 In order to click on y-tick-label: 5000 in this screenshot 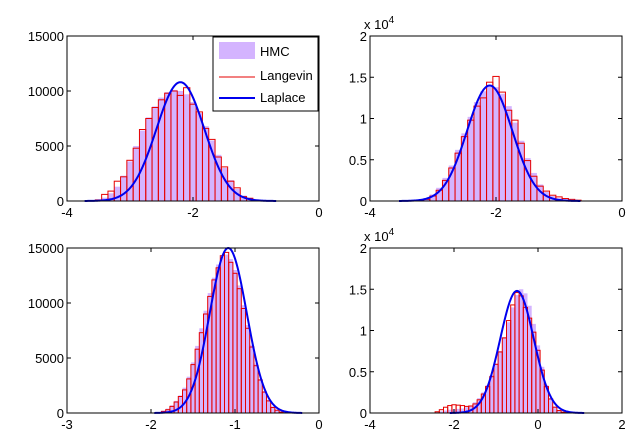, I will do `click(49, 358)`.